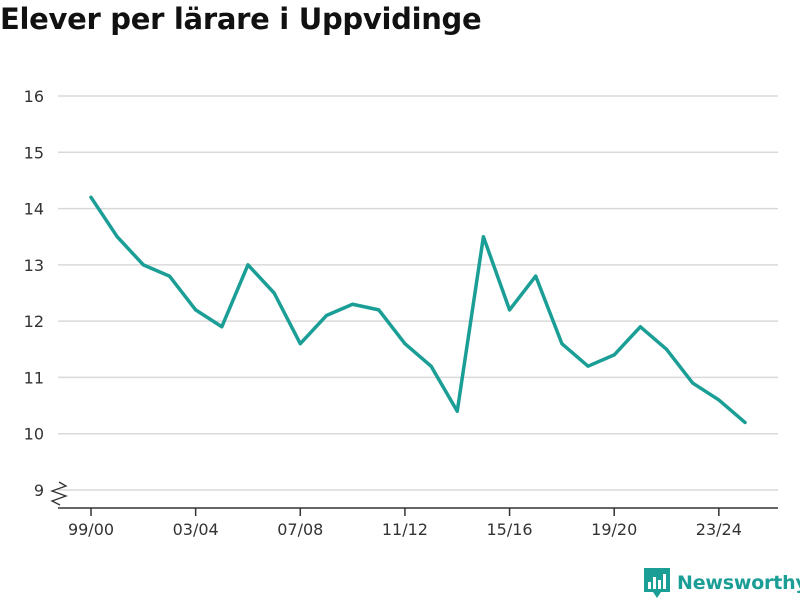  What do you see at coordinates (34, 377) in the screenshot?
I see `y-tick-label: 11` at bounding box center [34, 377].